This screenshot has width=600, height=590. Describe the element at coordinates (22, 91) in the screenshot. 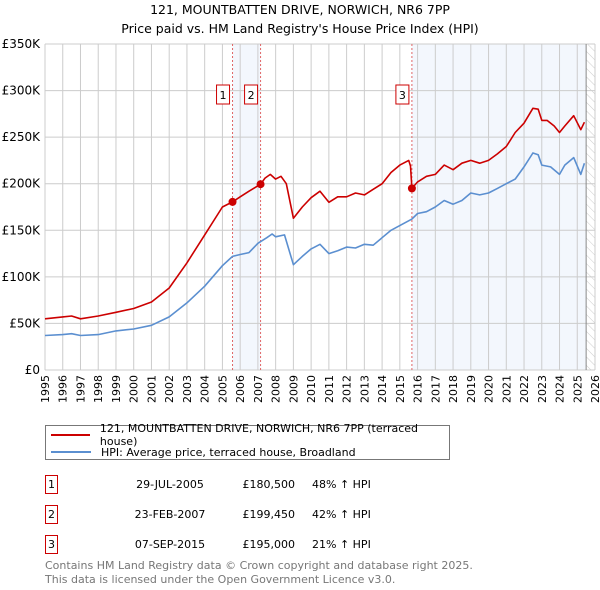

I see `y-tick-label: £300K` at that location.